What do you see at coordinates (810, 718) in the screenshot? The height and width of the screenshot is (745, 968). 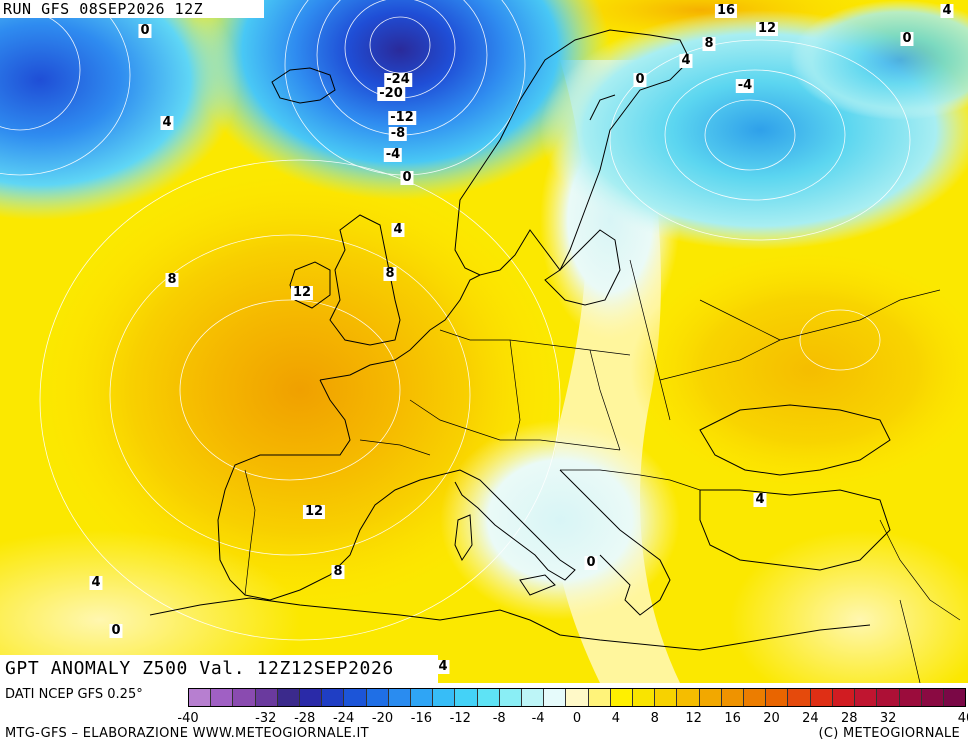 I see `scale-tick-label: 24` at bounding box center [810, 718].